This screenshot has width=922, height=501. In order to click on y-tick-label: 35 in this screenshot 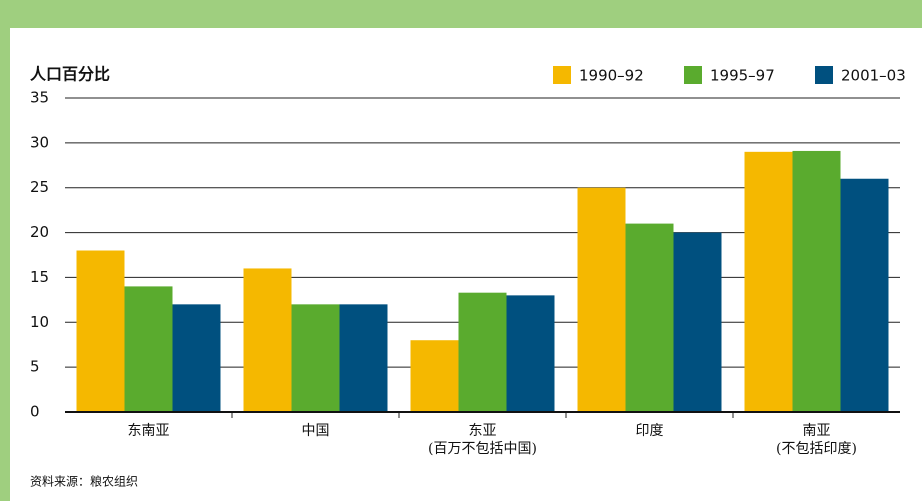, I will do `click(39, 98)`.